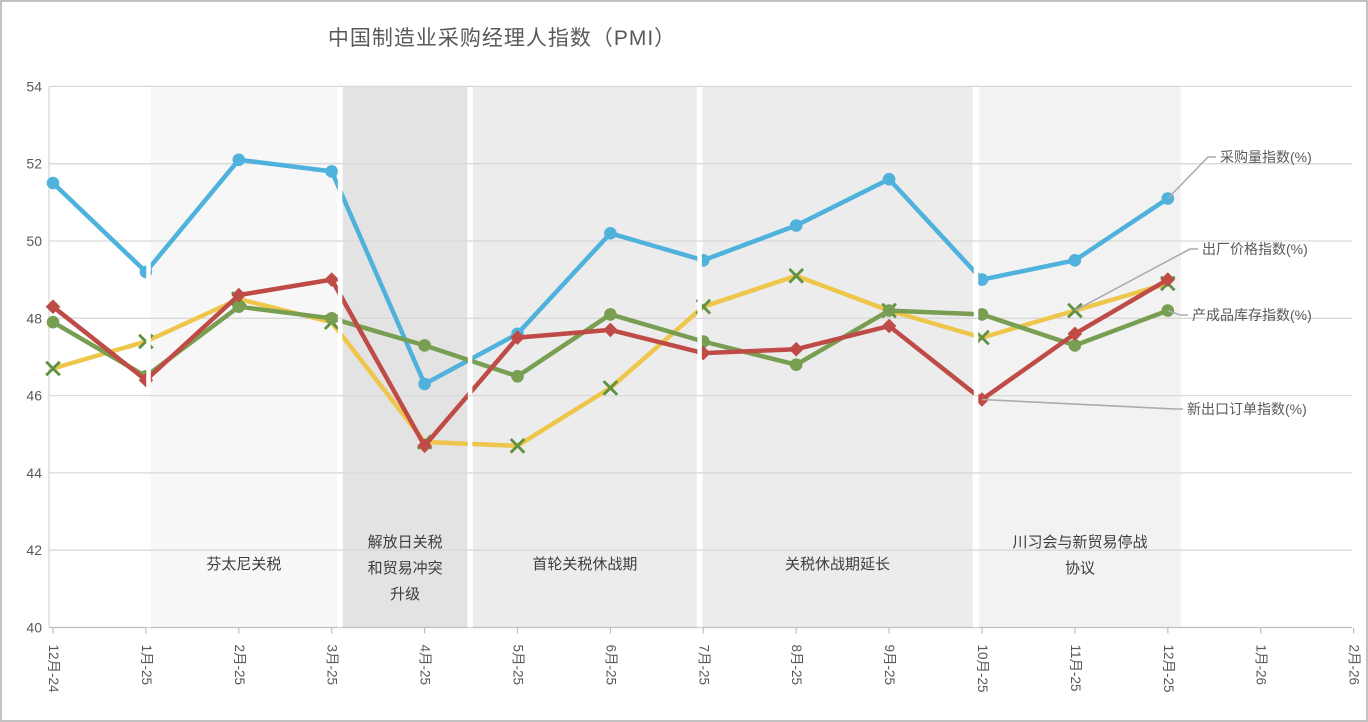 Image resolution: width=1368 pixels, height=722 pixels. Describe the element at coordinates (1247, 409) in the screenshot. I see `legend-label: 新出口订单指数(%)` at that location.